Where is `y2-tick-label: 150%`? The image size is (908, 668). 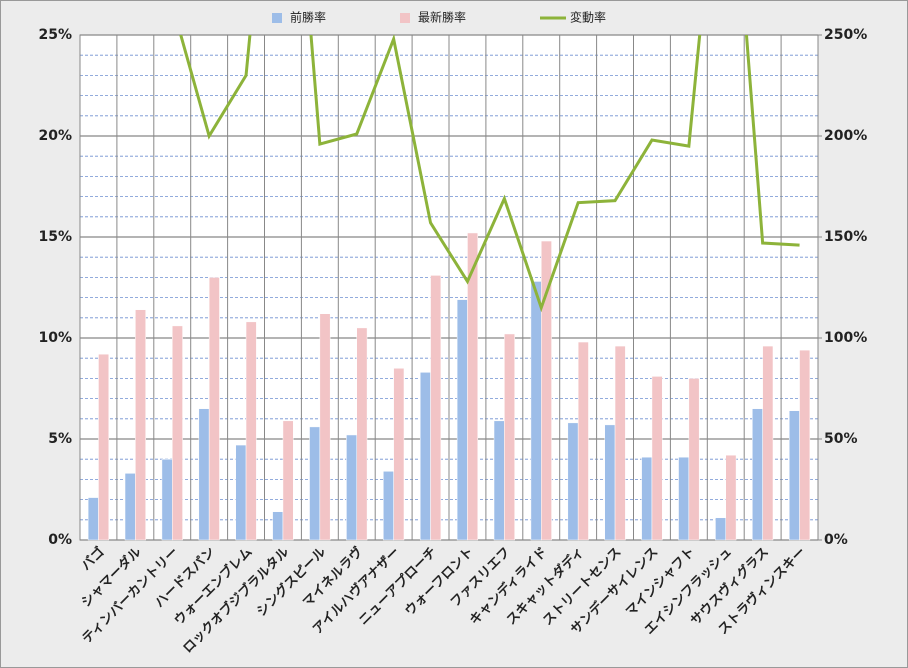
y2-tick-label: 150% is located at coordinates (845, 237).